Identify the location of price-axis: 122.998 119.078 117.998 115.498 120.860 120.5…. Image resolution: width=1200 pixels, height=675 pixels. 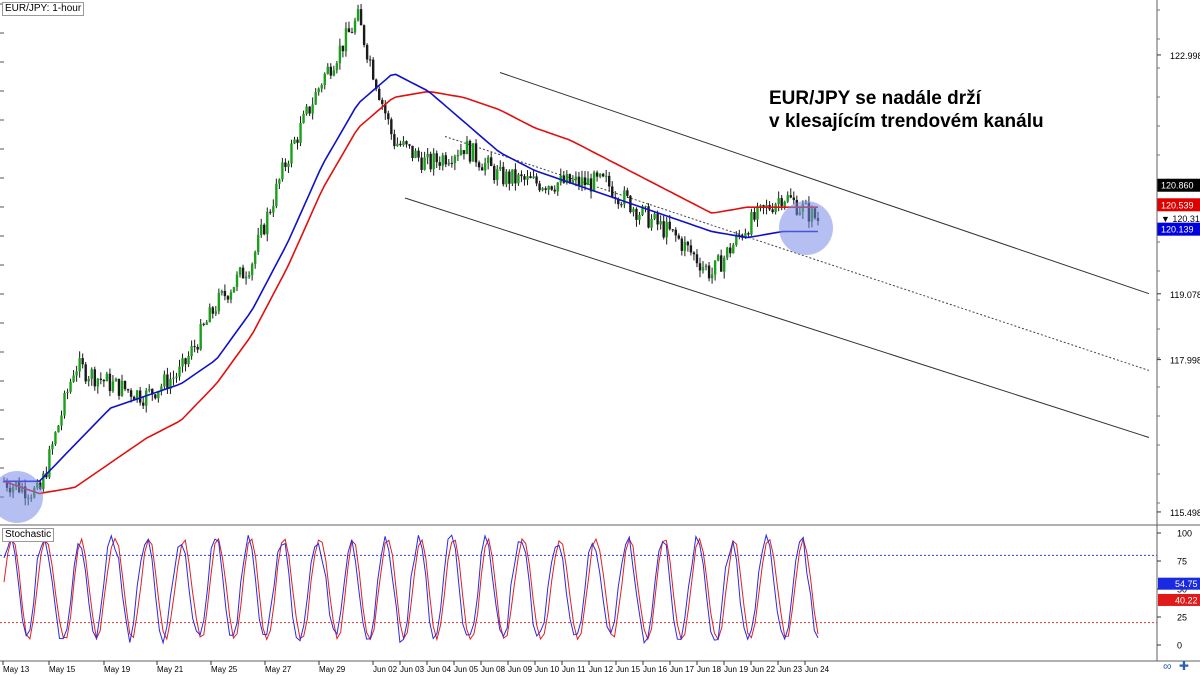
(1178, 263).